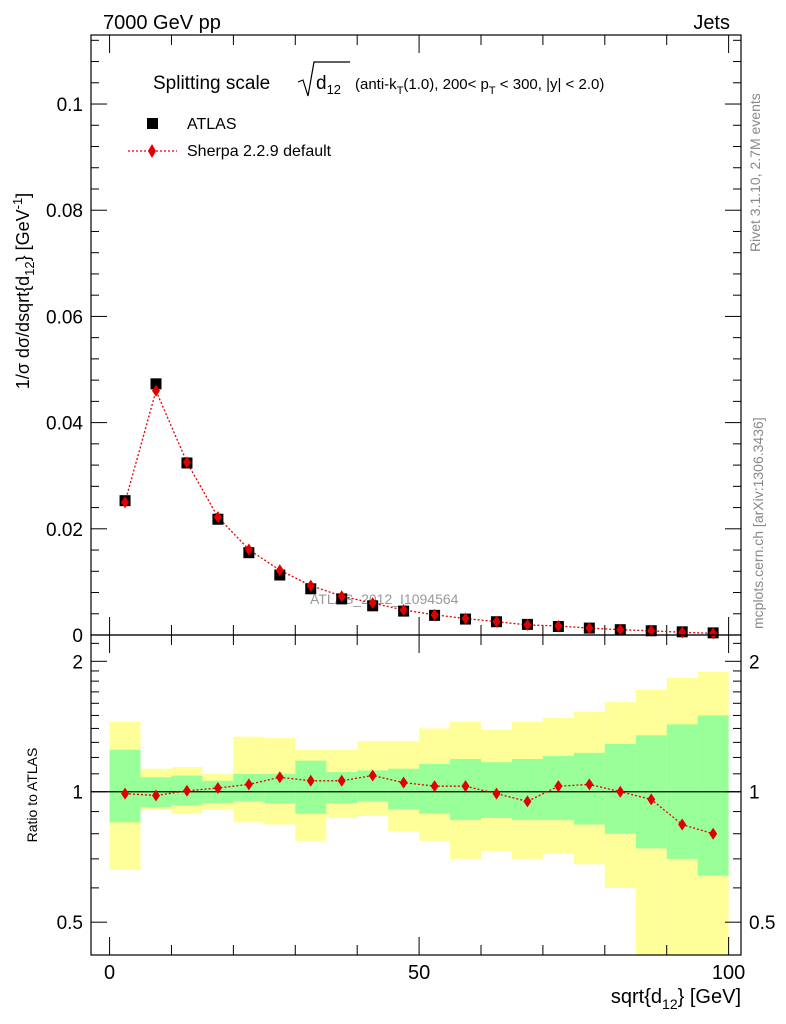  What do you see at coordinates (259, 151) in the screenshot?
I see `legend-sherpa-label: Sherpa 2.2.9 default` at bounding box center [259, 151].